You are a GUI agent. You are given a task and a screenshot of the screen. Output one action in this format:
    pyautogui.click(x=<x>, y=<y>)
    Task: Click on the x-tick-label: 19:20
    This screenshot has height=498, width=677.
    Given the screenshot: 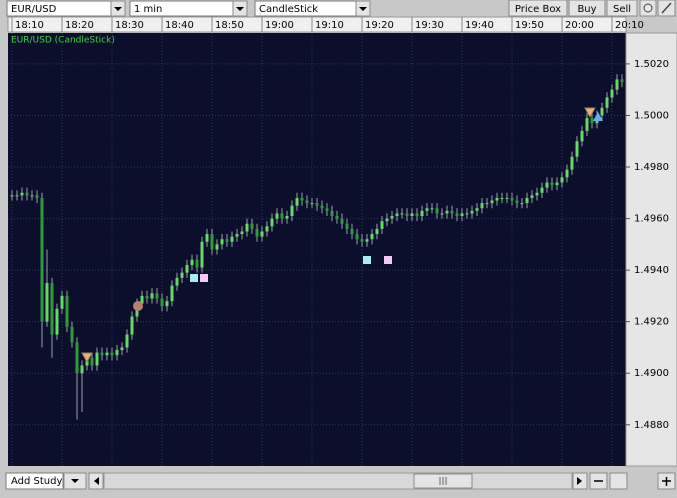 What is the action you would take?
    pyautogui.click(x=379, y=25)
    